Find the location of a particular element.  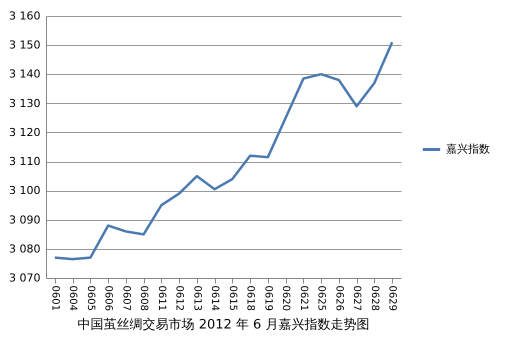

y-tick-label: 3 160 is located at coordinates (24, 16).